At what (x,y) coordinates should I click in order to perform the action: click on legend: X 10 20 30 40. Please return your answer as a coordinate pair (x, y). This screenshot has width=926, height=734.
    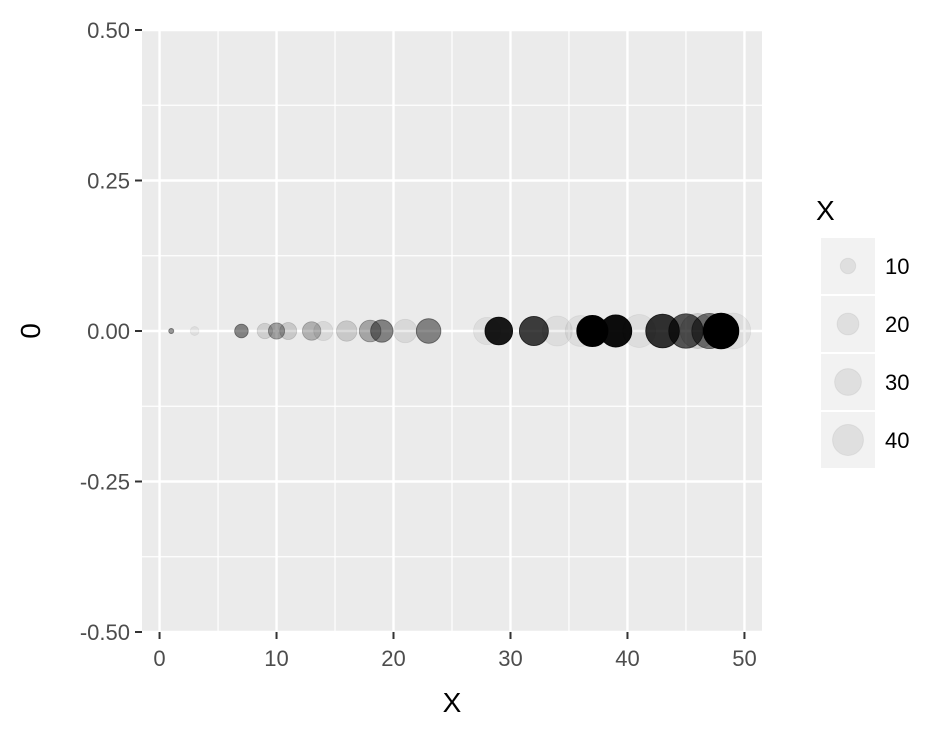
    Looking at the image, I should click on (862, 331).